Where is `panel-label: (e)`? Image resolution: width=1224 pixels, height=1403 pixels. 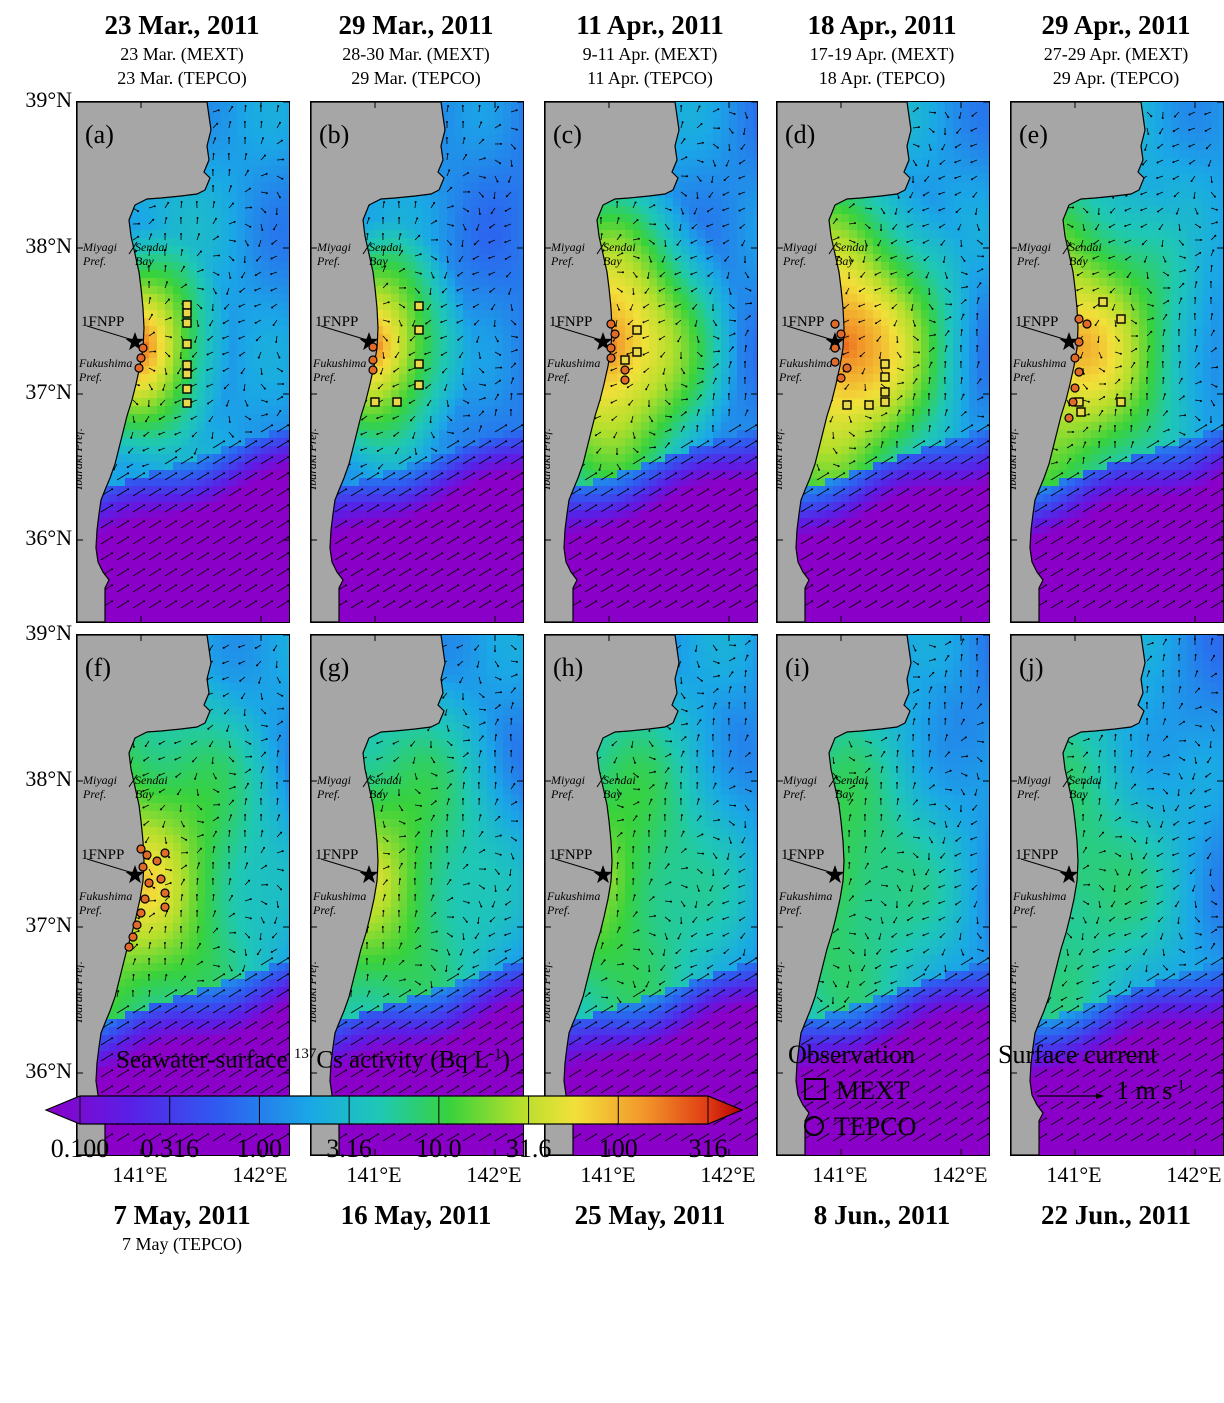 panel-label: (e) is located at coordinates (1033, 135).